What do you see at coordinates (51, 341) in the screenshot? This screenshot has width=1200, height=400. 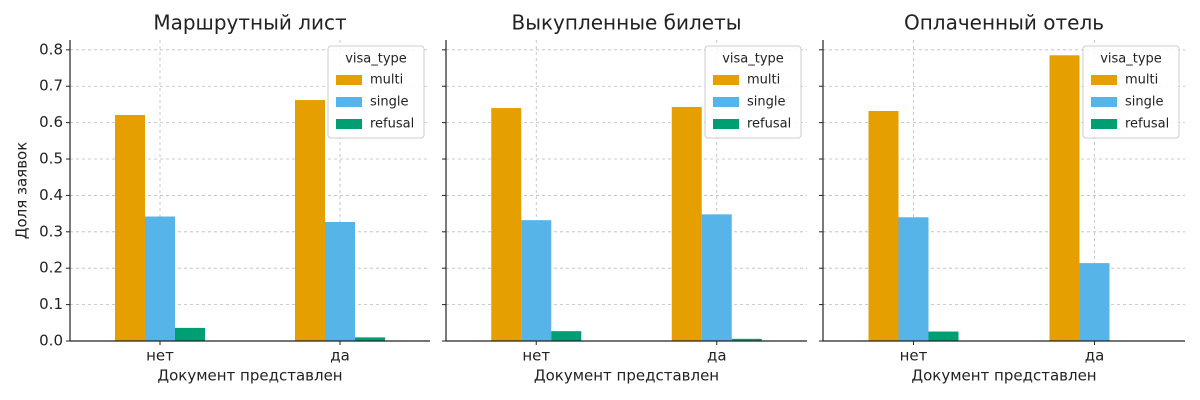 I see `y-tick-label: 0.0` at bounding box center [51, 341].